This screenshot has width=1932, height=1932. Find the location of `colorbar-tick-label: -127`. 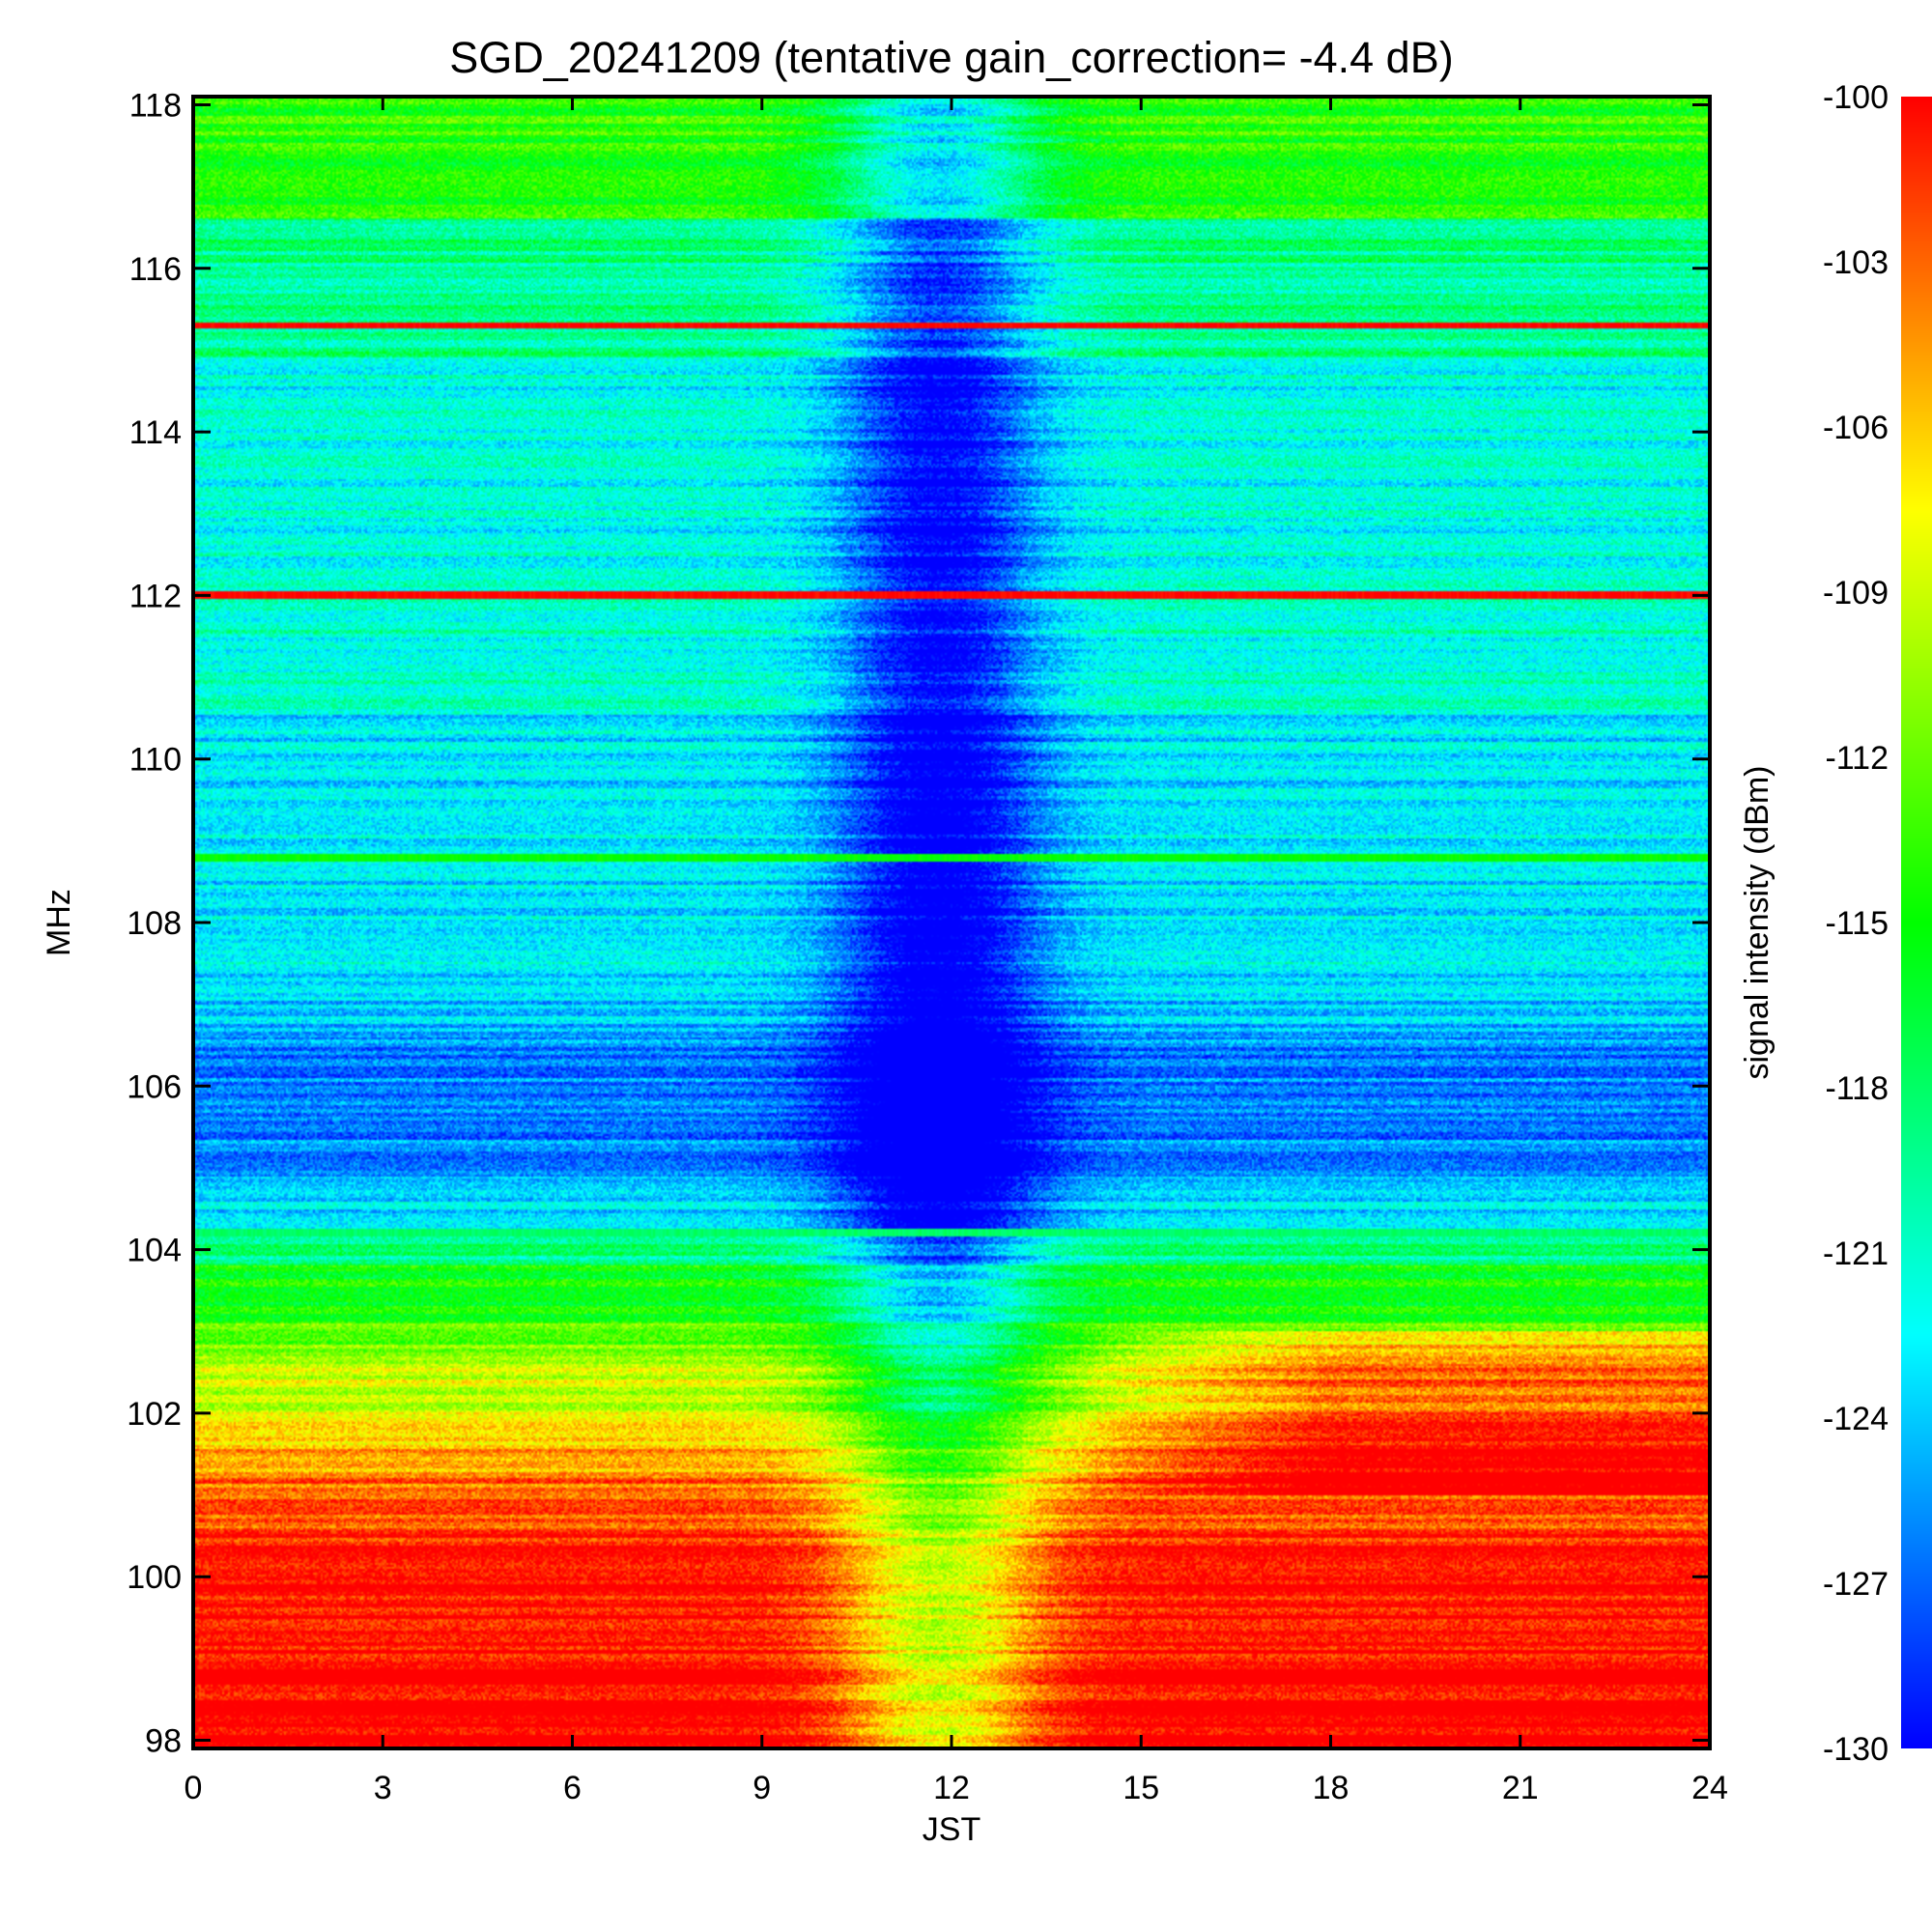

colorbar-tick-label: -127 is located at coordinates (1856, 1584).